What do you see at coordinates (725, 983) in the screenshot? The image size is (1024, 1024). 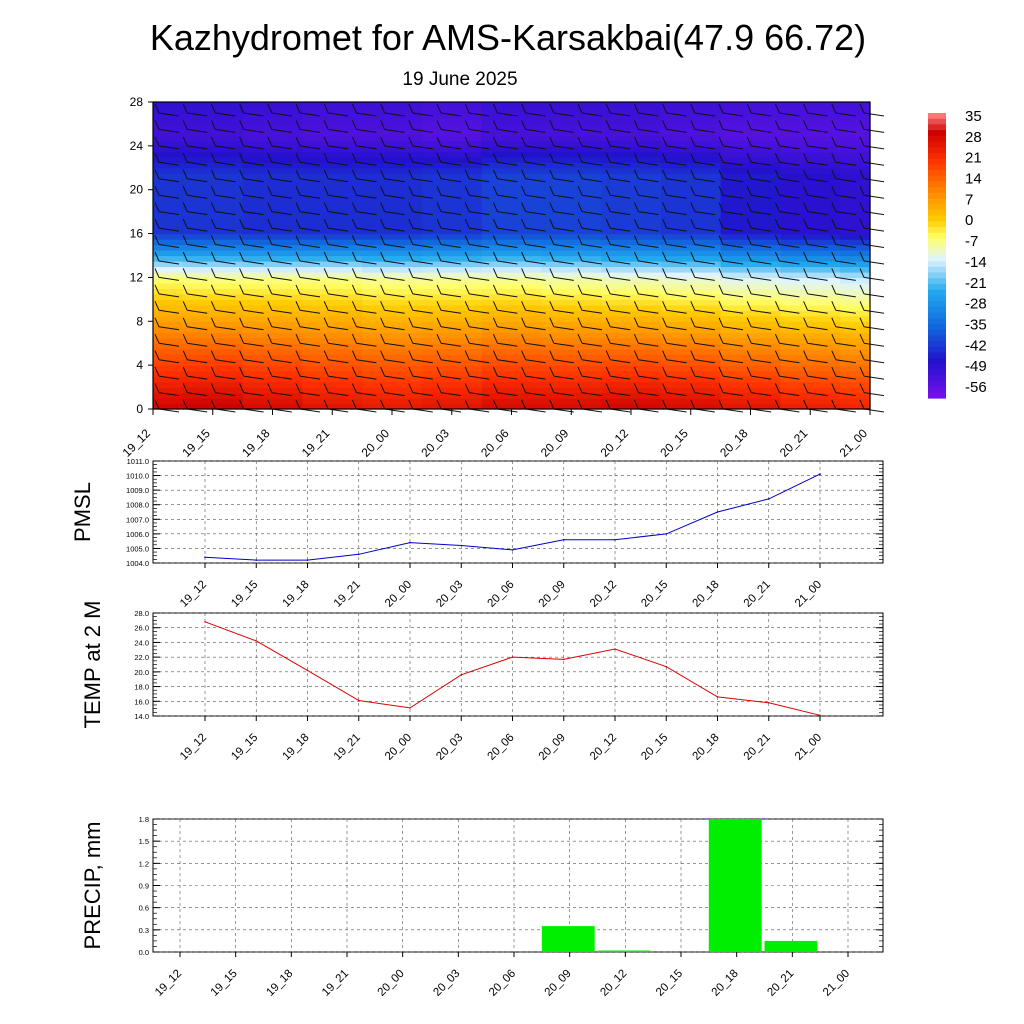 I see `x-tick-label: 20_18` at bounding box center [725, 983].